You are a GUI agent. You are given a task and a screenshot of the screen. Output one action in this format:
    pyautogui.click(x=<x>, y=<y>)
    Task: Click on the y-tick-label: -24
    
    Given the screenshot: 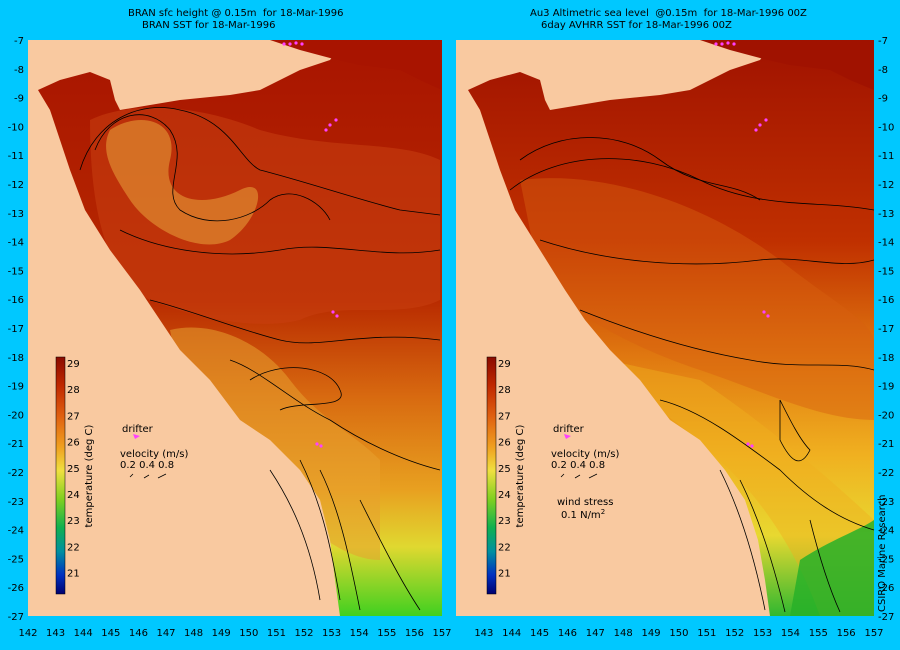 What is the action you would take?
    pyautogui.click(x=16, y=531)
    